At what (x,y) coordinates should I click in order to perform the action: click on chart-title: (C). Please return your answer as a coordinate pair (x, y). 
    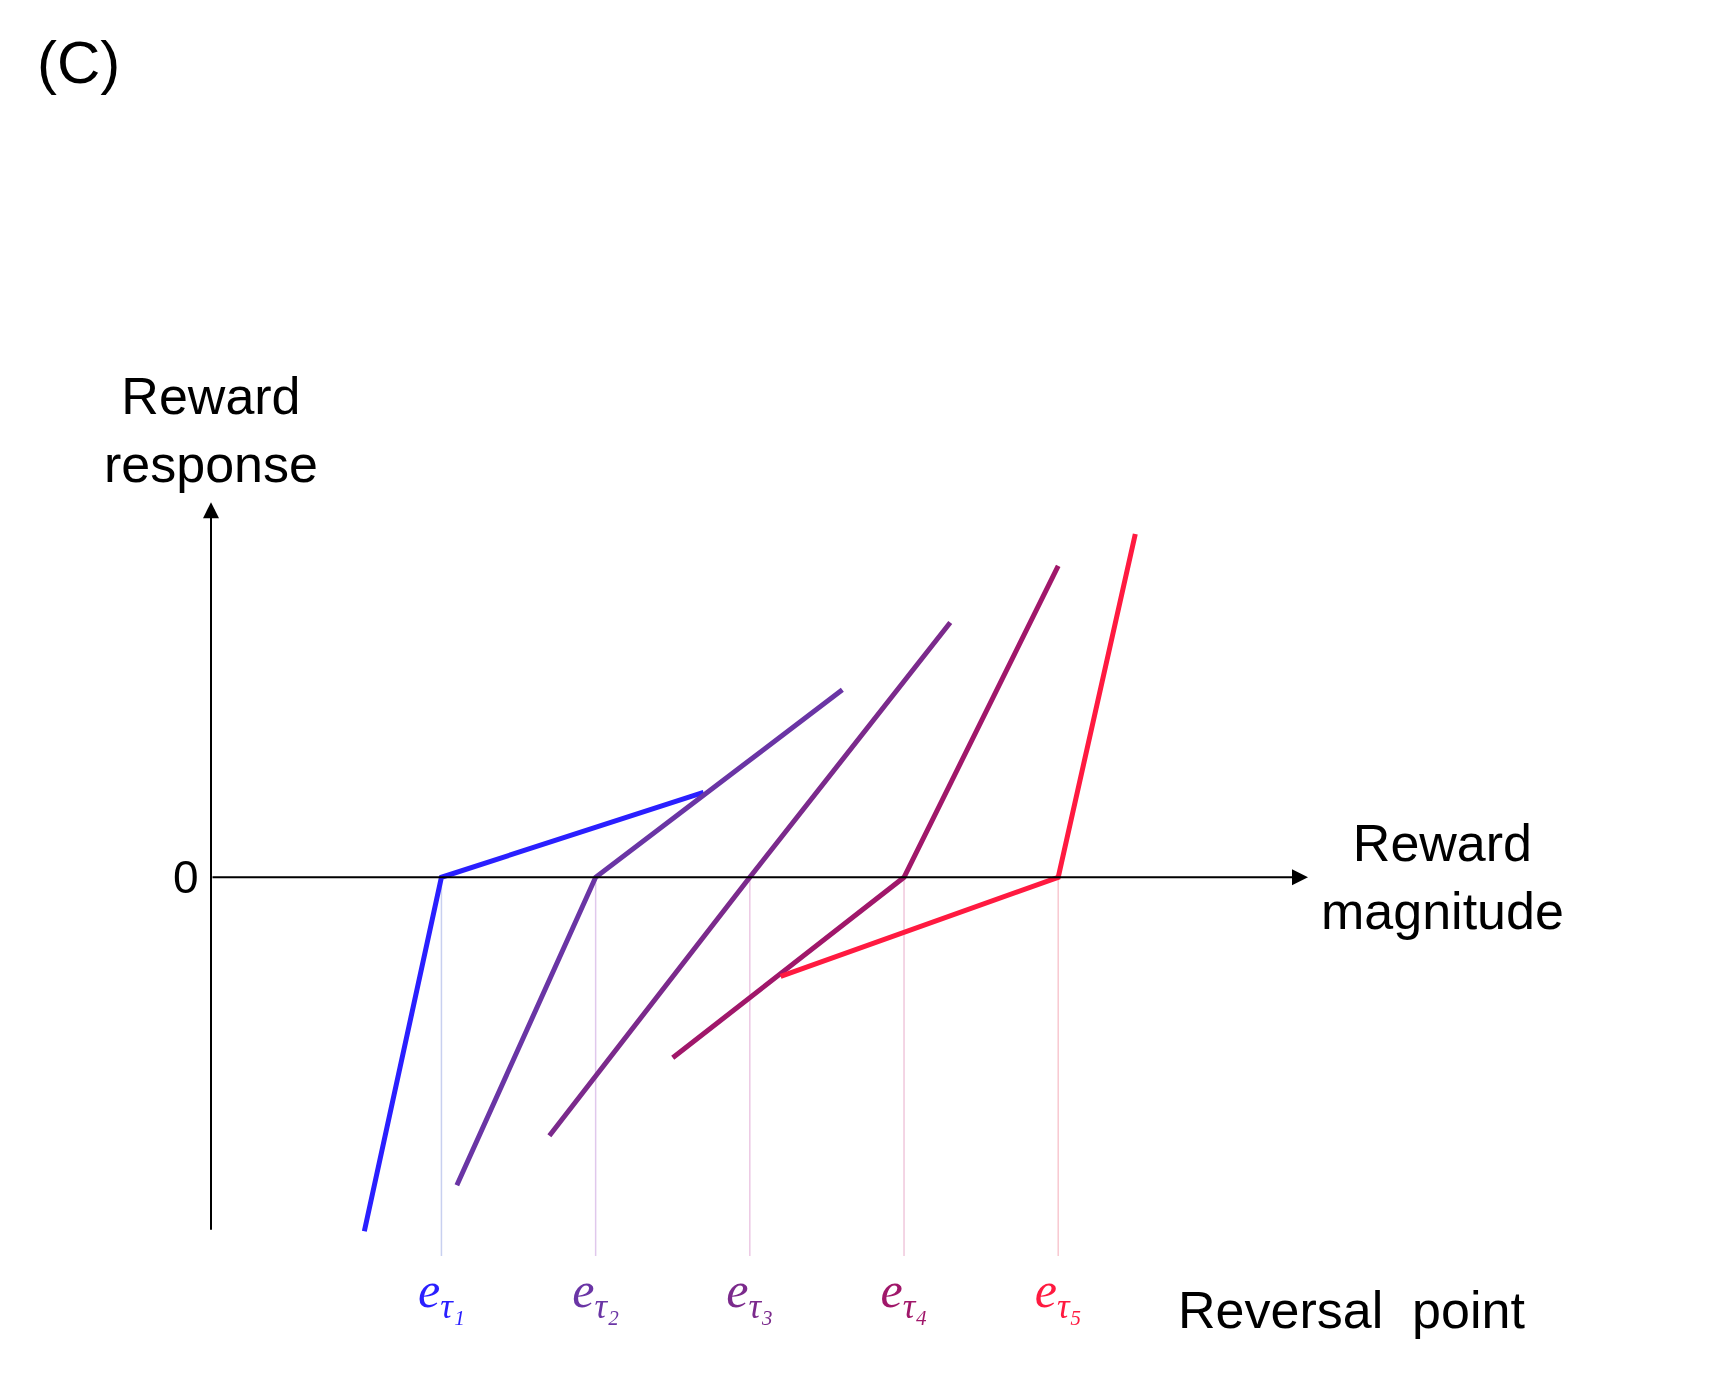
    Looking at the image, I should click on (79, 62).